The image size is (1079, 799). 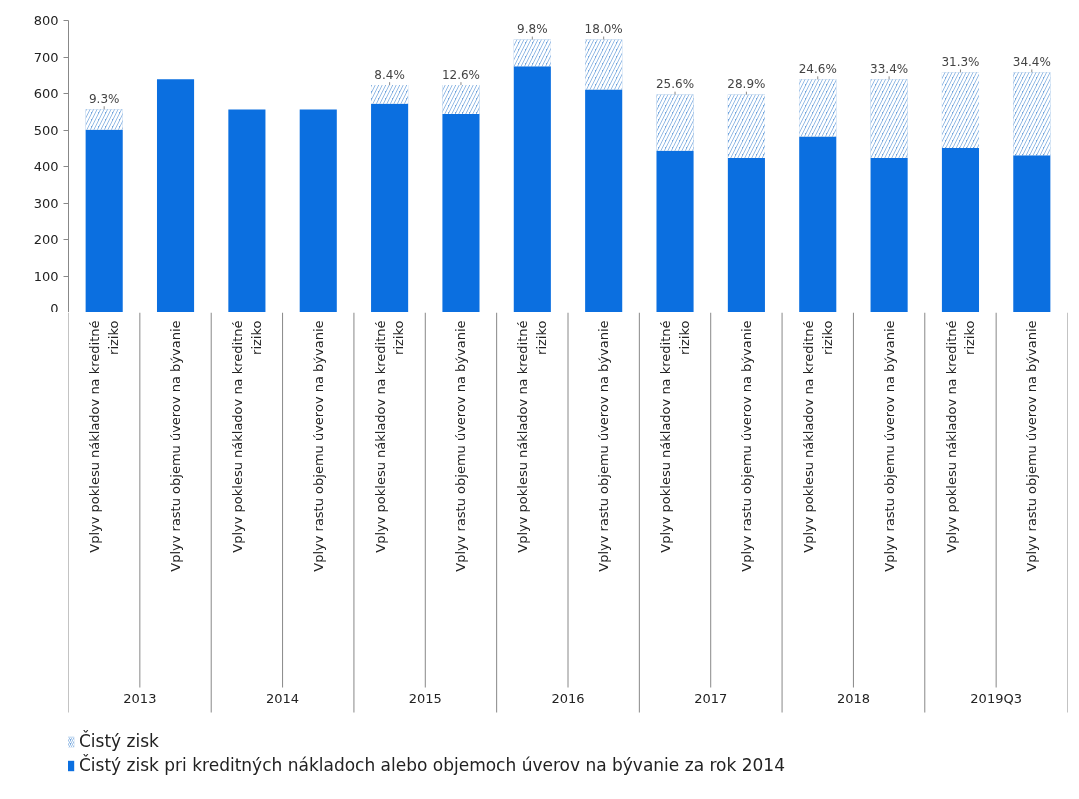 I want to click on annotation: 33.4%, so click(x=889, y=68).